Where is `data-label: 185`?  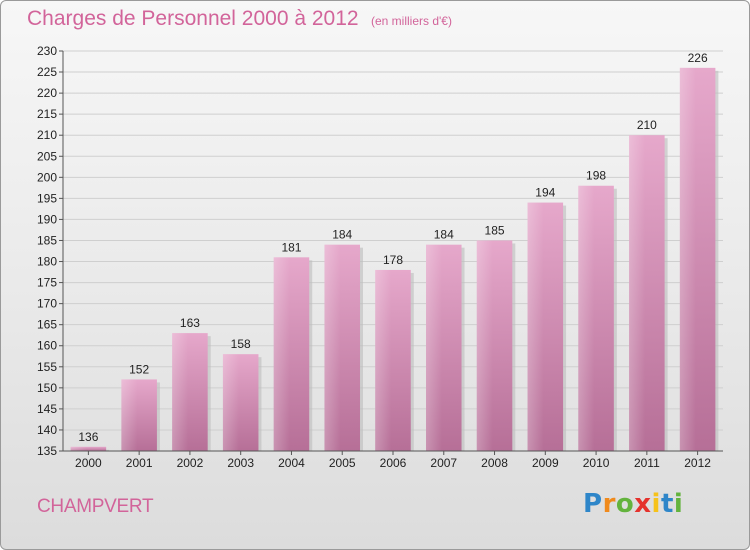 data-label: 185 is located at coordinates (495, 230).